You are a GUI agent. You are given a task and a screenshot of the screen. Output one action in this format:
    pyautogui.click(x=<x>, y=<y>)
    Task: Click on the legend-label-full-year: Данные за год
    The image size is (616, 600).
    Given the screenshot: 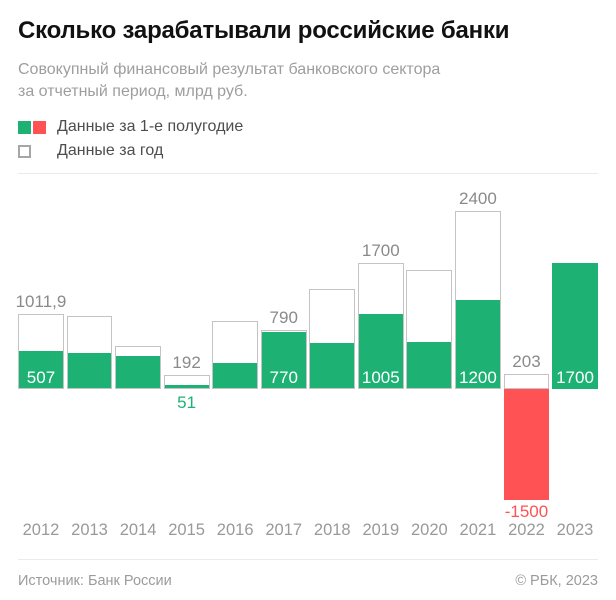 What is the action you would take?
    pyautogui.click(x=110, y=150)
    